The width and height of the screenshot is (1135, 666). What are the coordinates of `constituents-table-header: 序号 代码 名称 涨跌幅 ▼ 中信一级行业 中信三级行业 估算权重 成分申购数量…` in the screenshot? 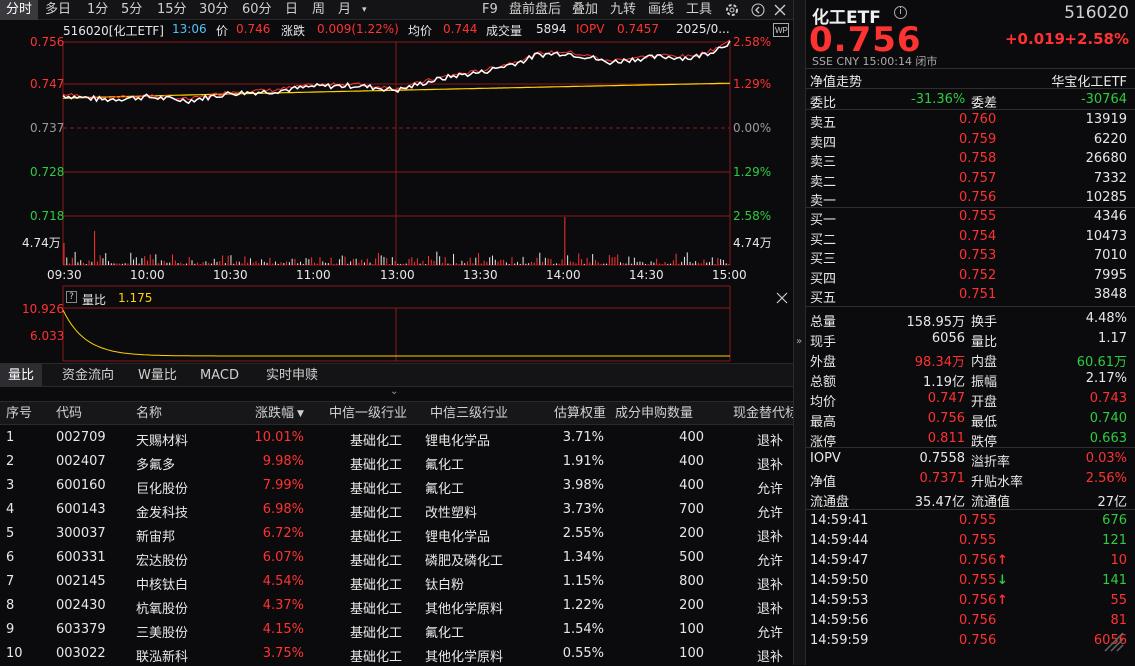 It's located at (399, 413).